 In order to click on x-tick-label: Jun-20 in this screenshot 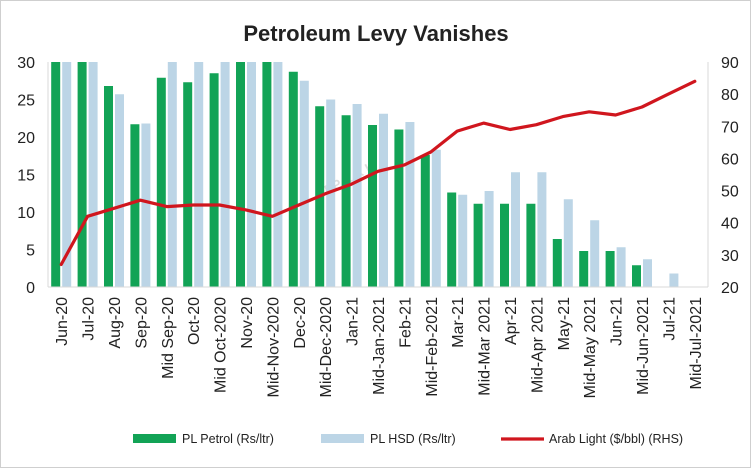, I will do `click(62, 321)`.